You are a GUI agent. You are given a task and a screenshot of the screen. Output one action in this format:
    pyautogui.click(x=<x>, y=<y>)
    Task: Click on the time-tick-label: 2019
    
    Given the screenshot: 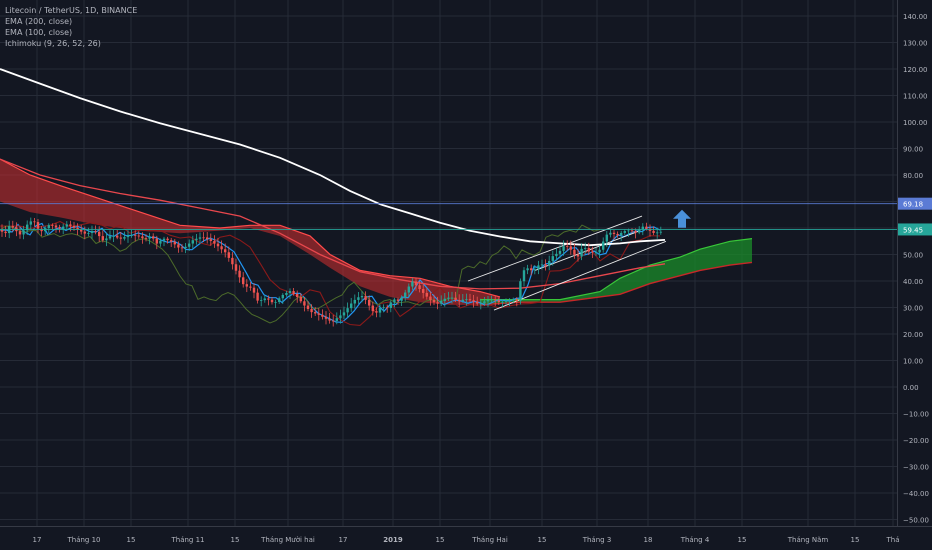 What is the action you would take?
    pyautogui.click(x=393, y=540)
    